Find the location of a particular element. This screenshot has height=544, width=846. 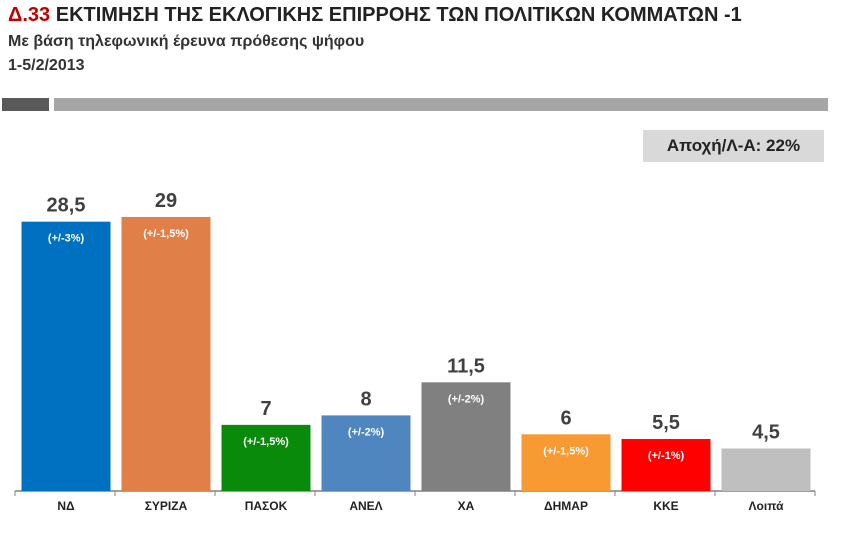

data-label-7: 4,5 is located at coordinates (766, 432).